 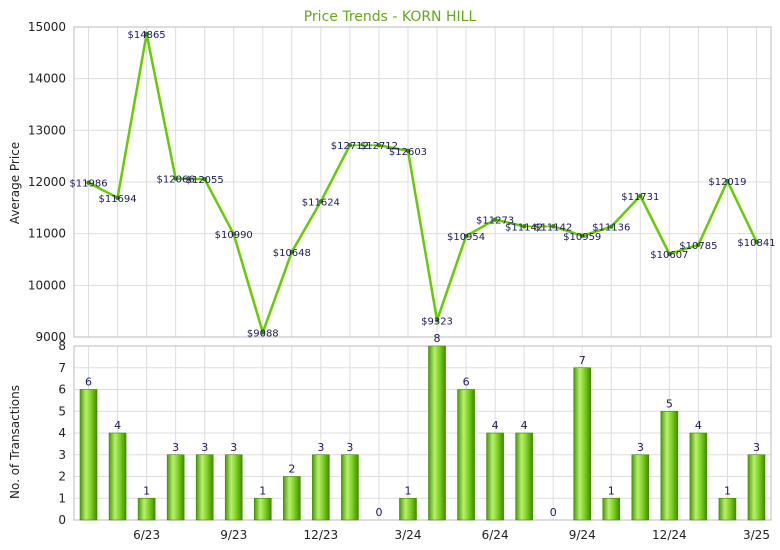 What do you see at coordinates (47, 234) in the screenshot?
I see `price-tick-label: 11000` at bounding box center [47, 234].